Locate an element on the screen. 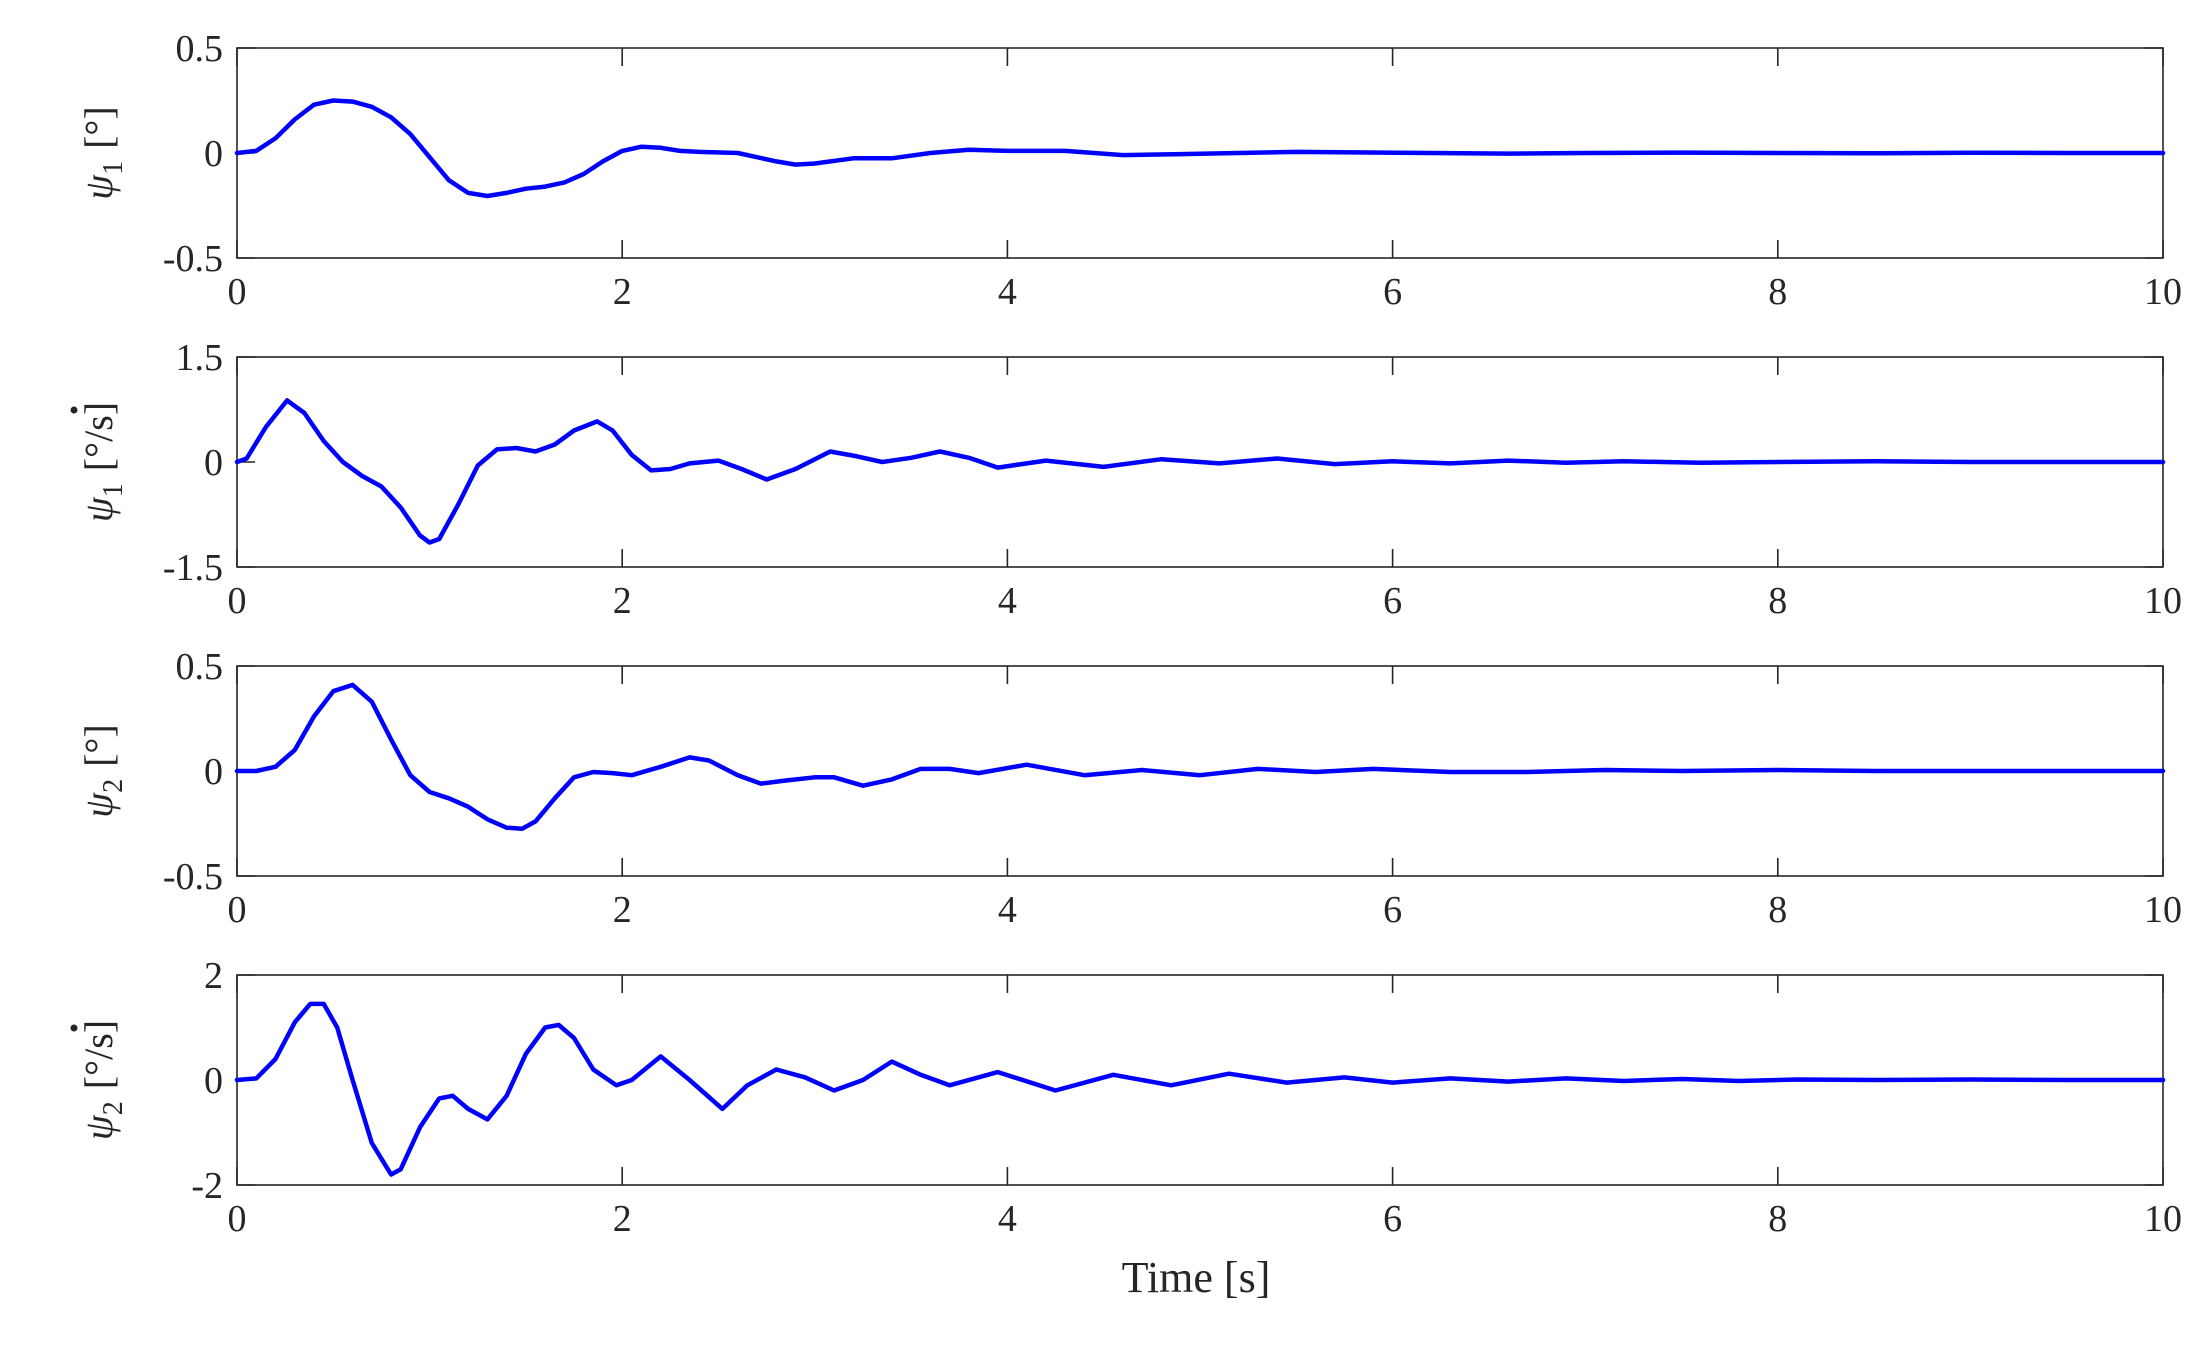 Image resolution: width=2211 pixels, height=1364 pixels. y-tick-label: 2 is located at coordinates (213, 976).